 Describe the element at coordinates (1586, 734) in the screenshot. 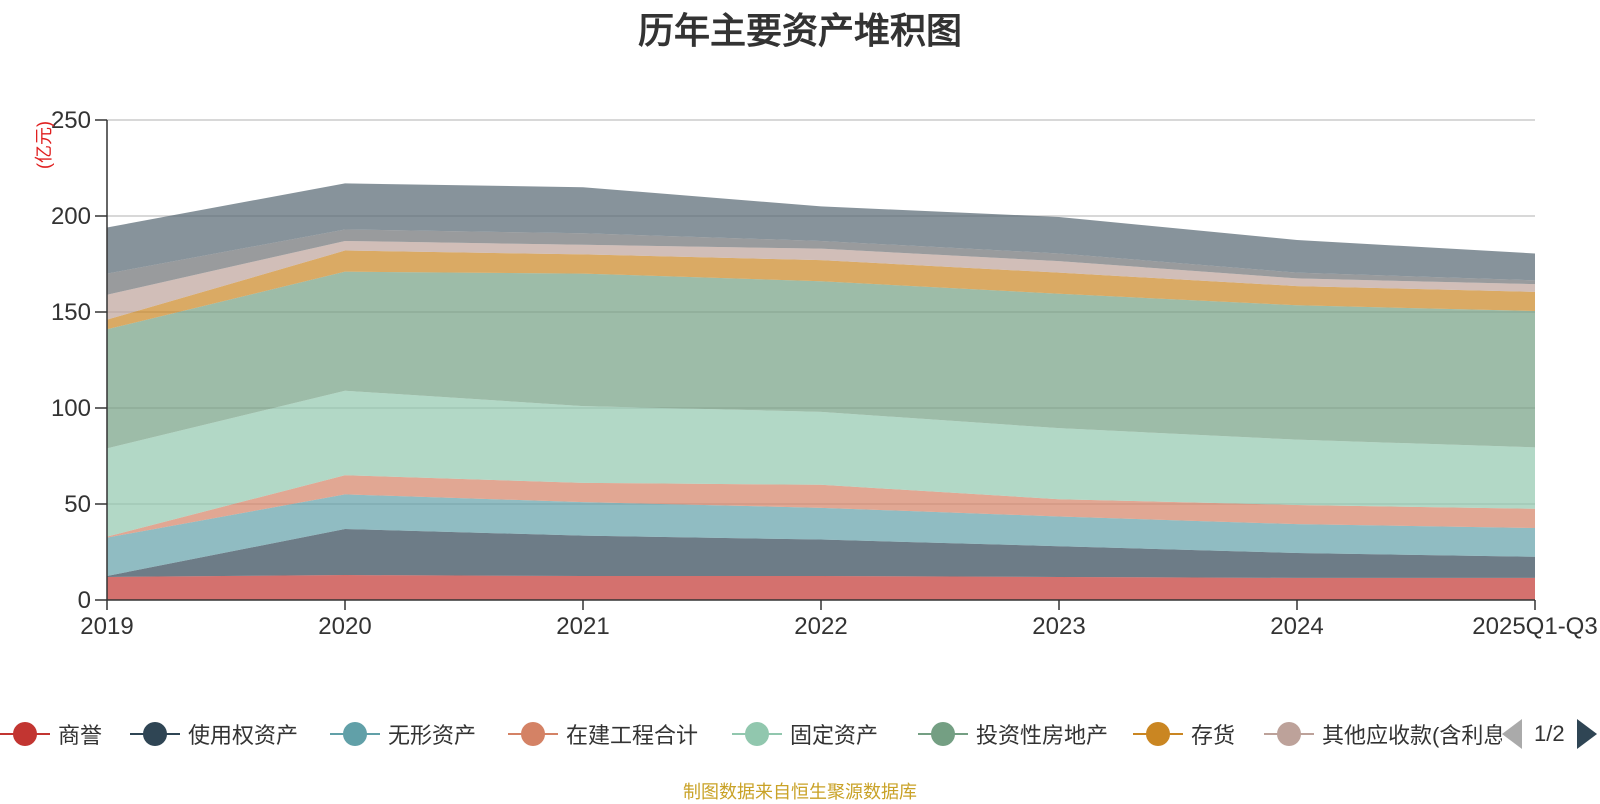

I see `legend-next-page-icon` at that location.